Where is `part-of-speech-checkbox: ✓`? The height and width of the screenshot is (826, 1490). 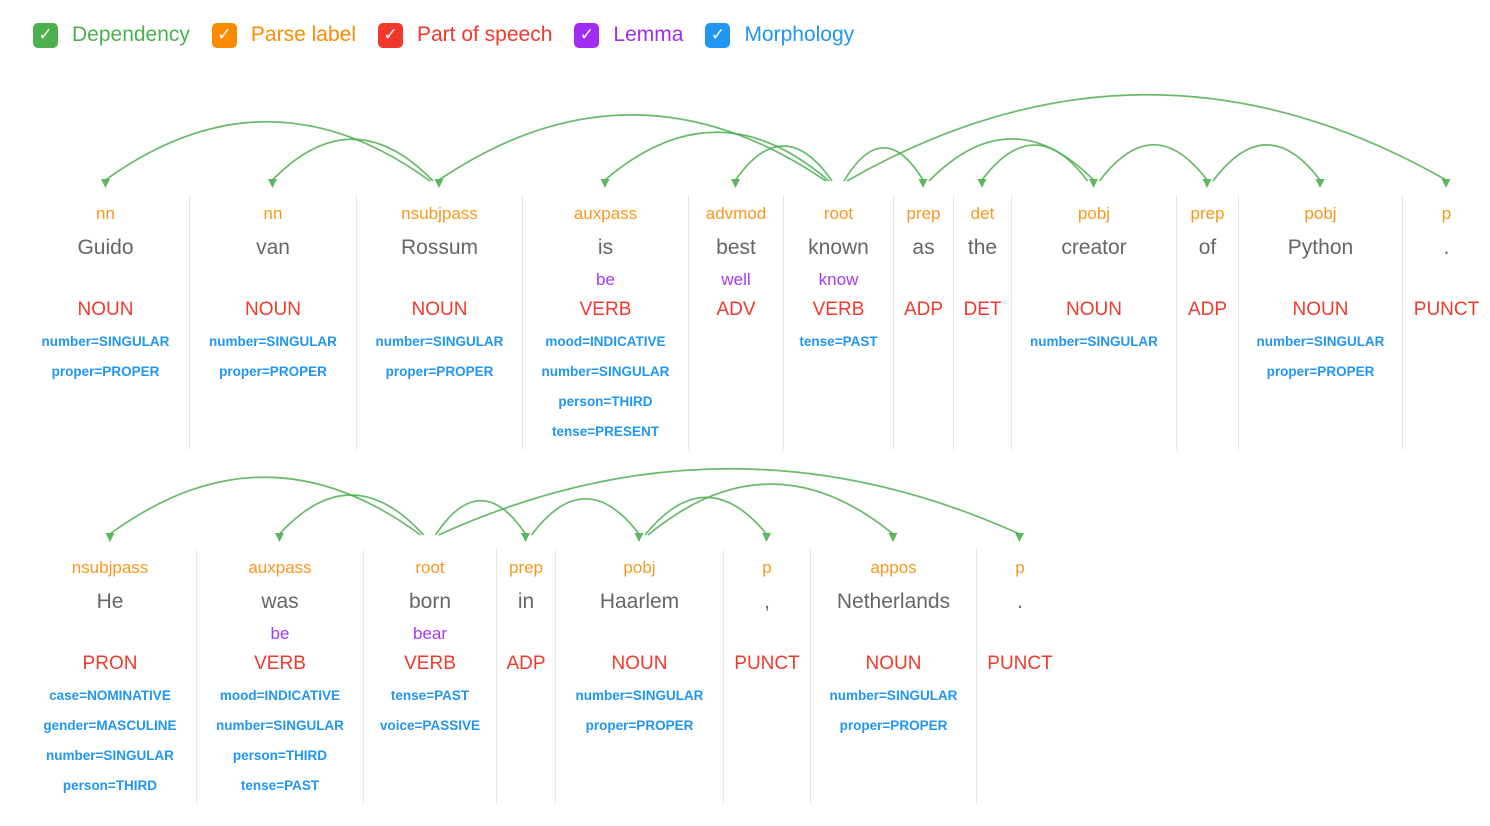
part-of-speech-checkbox: ✓ is located at coordinates (390, 35).